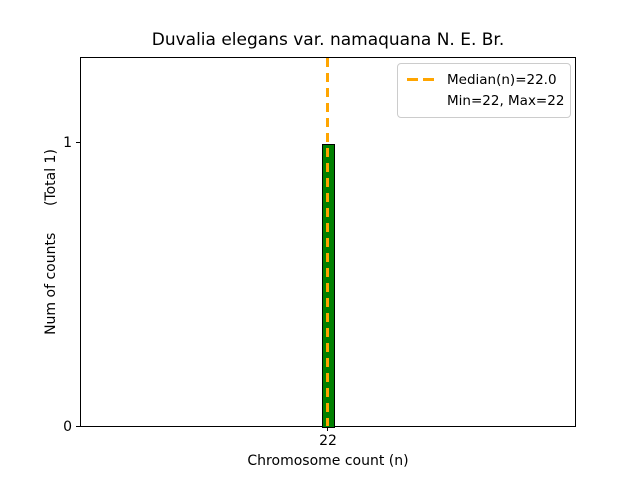  I want to click on legend-label-median: Median(n)=22.0, so click(502, 79).